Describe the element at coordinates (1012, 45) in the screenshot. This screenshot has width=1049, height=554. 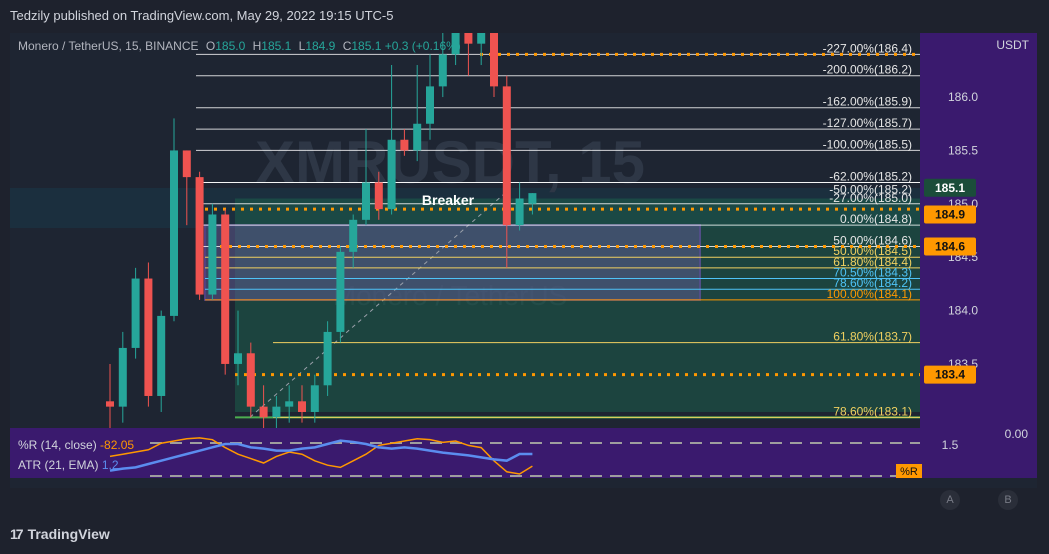
I see `currency-label: USDT` at that location.